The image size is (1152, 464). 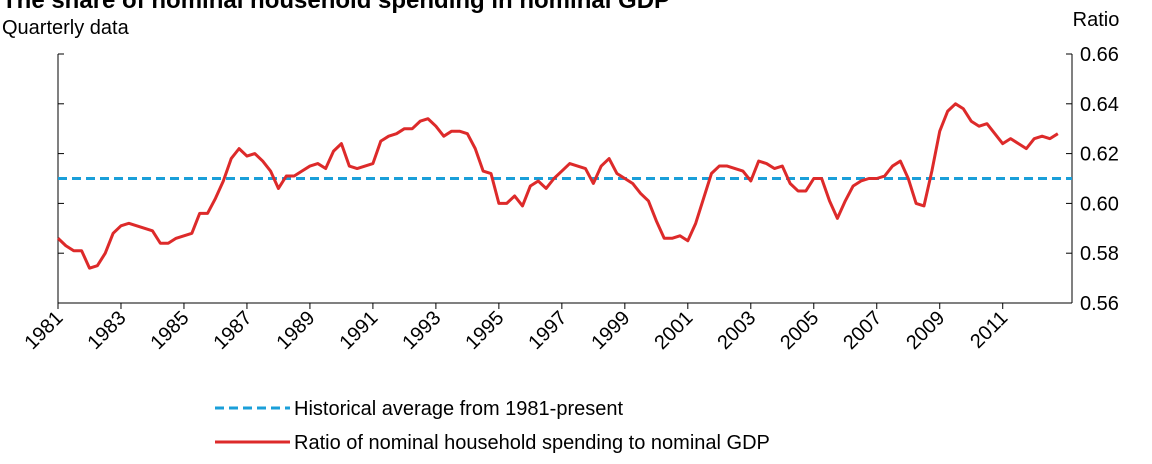 I want to click on y-tick-label: 0.66, so click(x=1099, y=55).